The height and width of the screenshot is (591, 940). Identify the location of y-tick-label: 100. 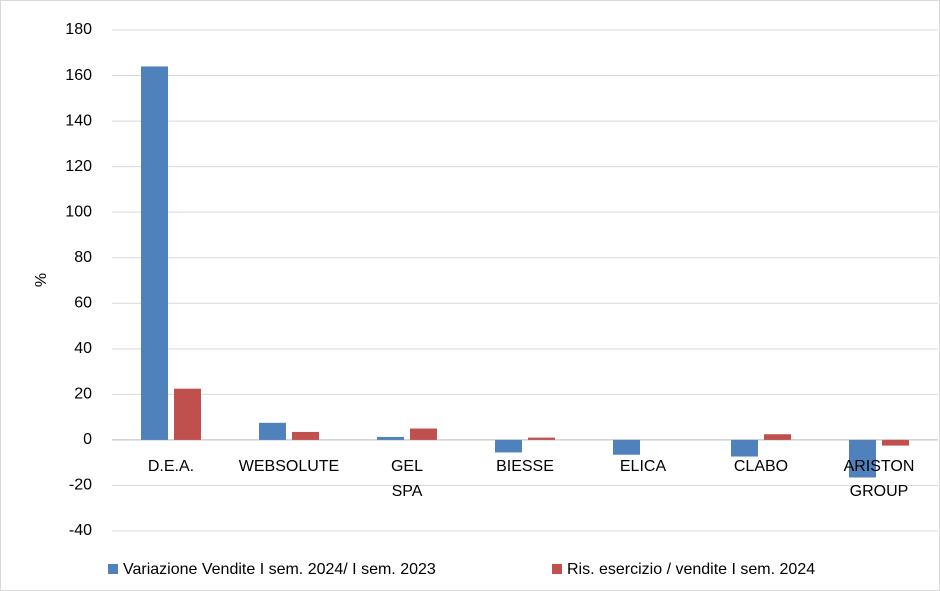
(78, 211).